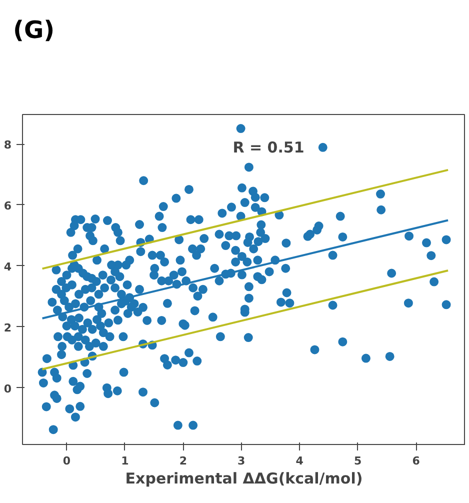 This screenshot has width=469, height=503. I want to click on x-tick-label: 2, so click(183, 461).